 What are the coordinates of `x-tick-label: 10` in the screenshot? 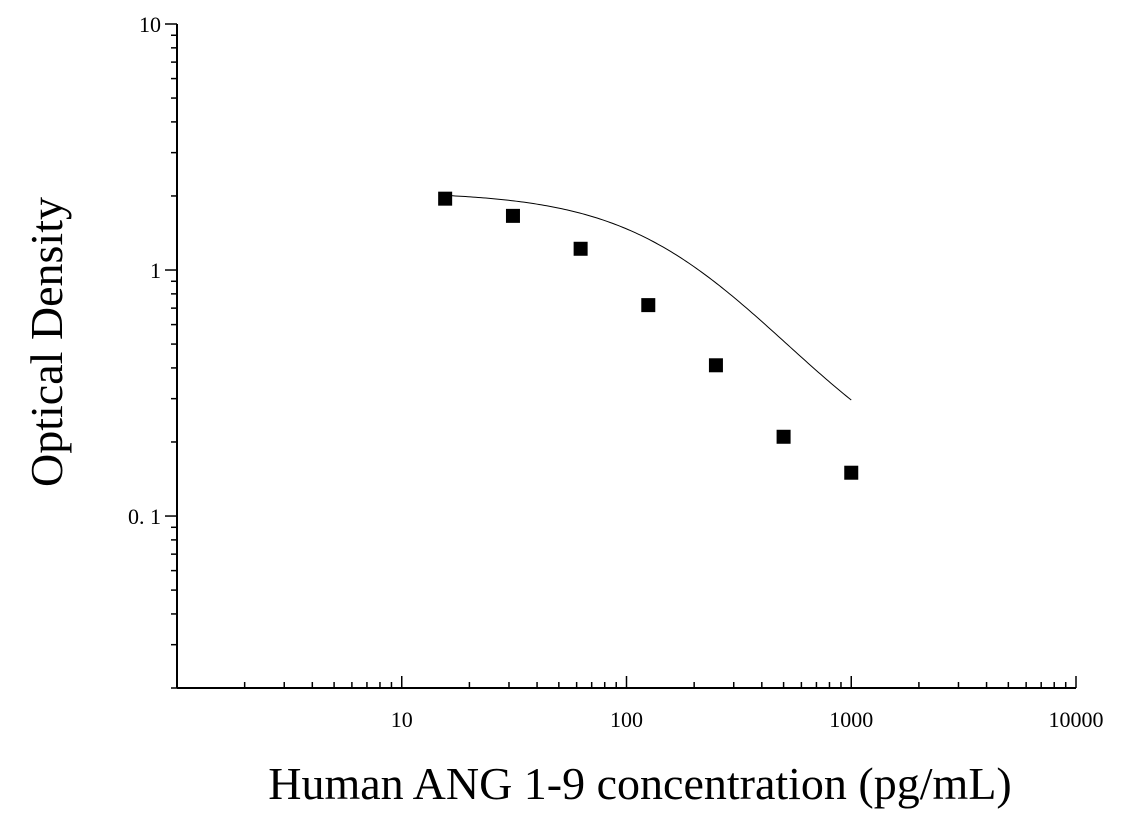 It's located at (402, 719).